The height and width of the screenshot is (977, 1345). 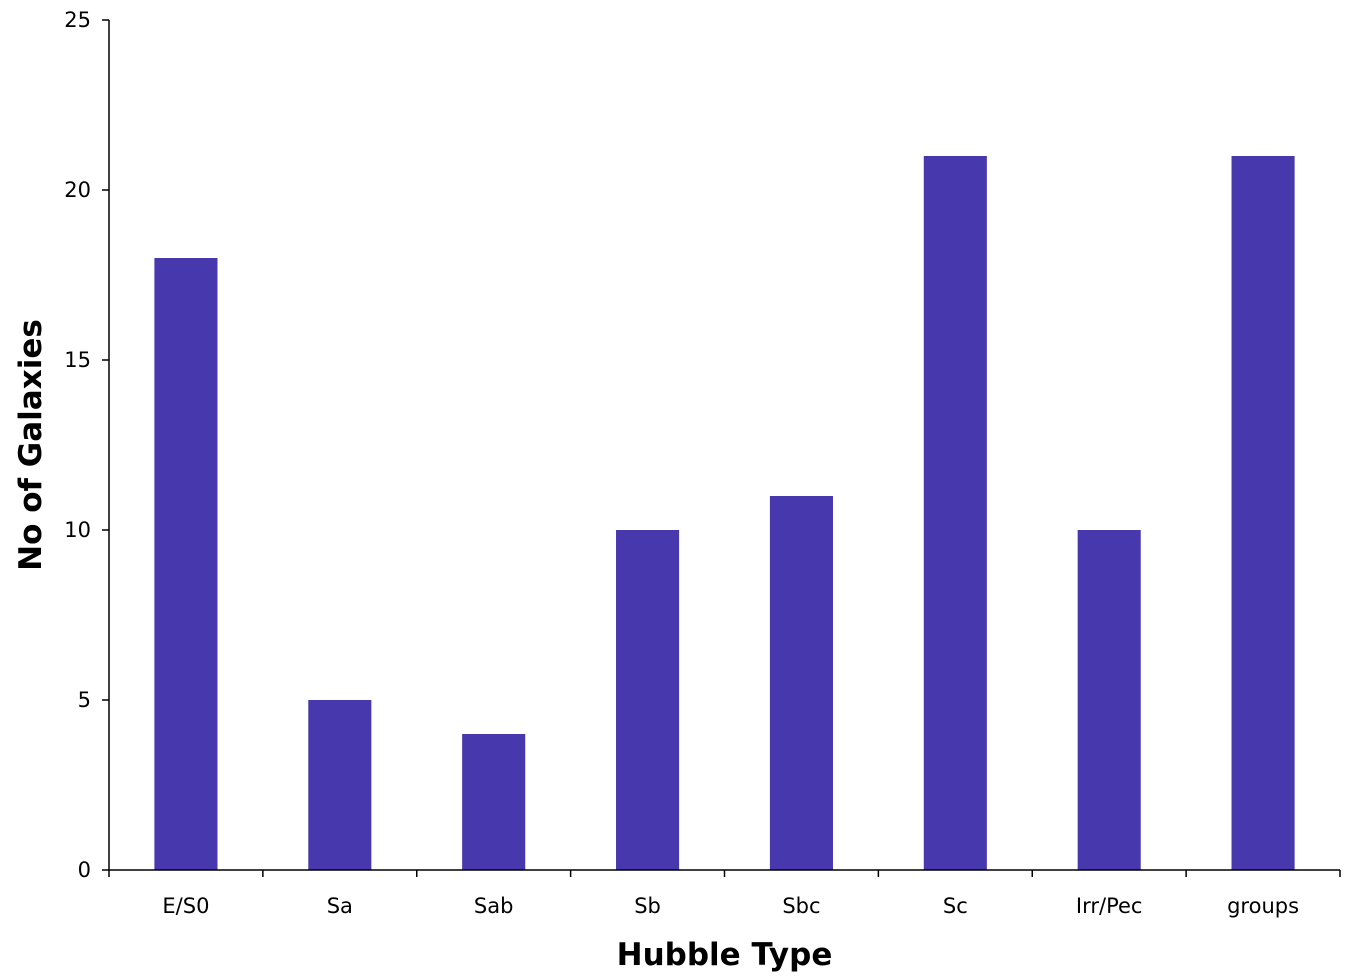 I want to click on y-axis: 0 5 10 15 20 25, so click(x=87, y=445).